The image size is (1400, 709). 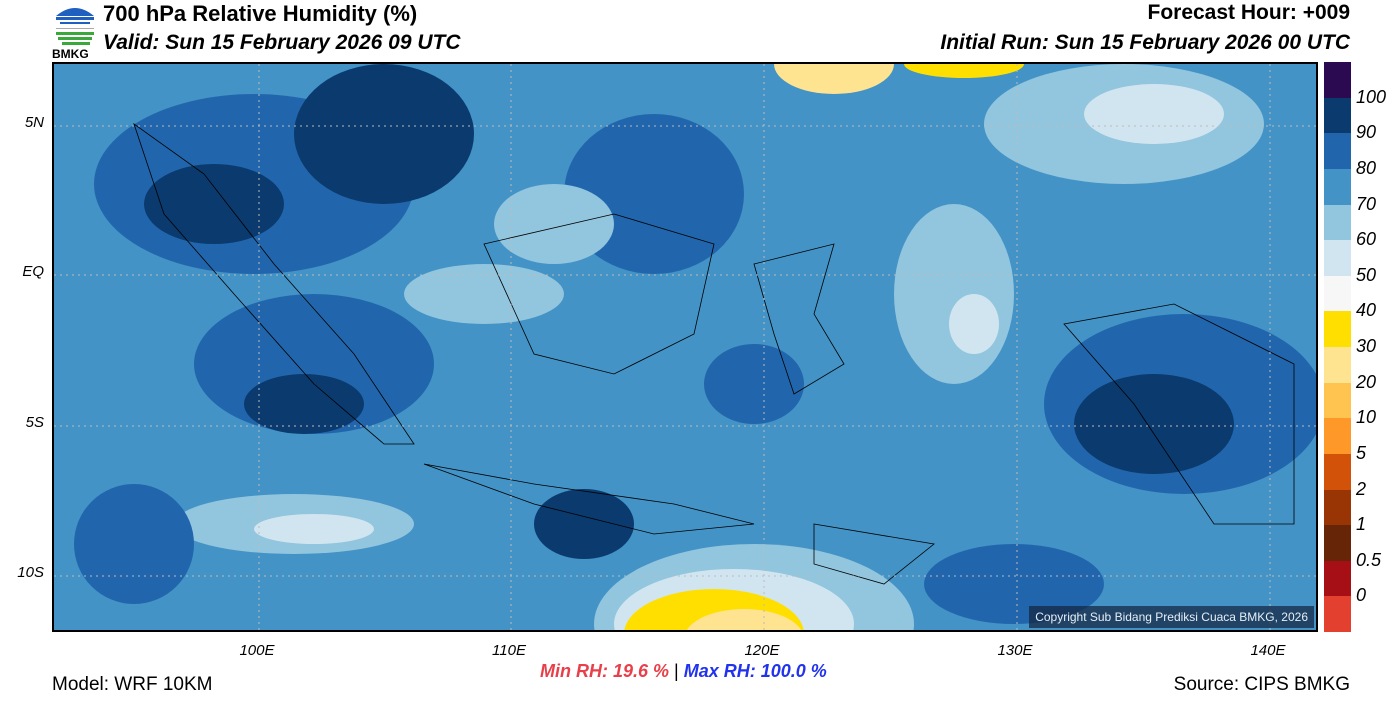 What do you see at coordinates (33, 271) in the screenshot?
I see `lat-label-eq: EQ` at bounding box center [33, 271].